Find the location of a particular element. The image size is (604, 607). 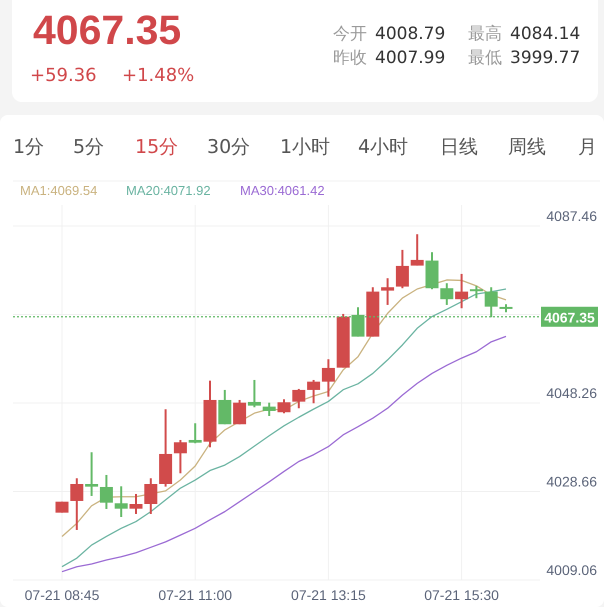

text: 4084.14 is located at coordinates (545, 34).